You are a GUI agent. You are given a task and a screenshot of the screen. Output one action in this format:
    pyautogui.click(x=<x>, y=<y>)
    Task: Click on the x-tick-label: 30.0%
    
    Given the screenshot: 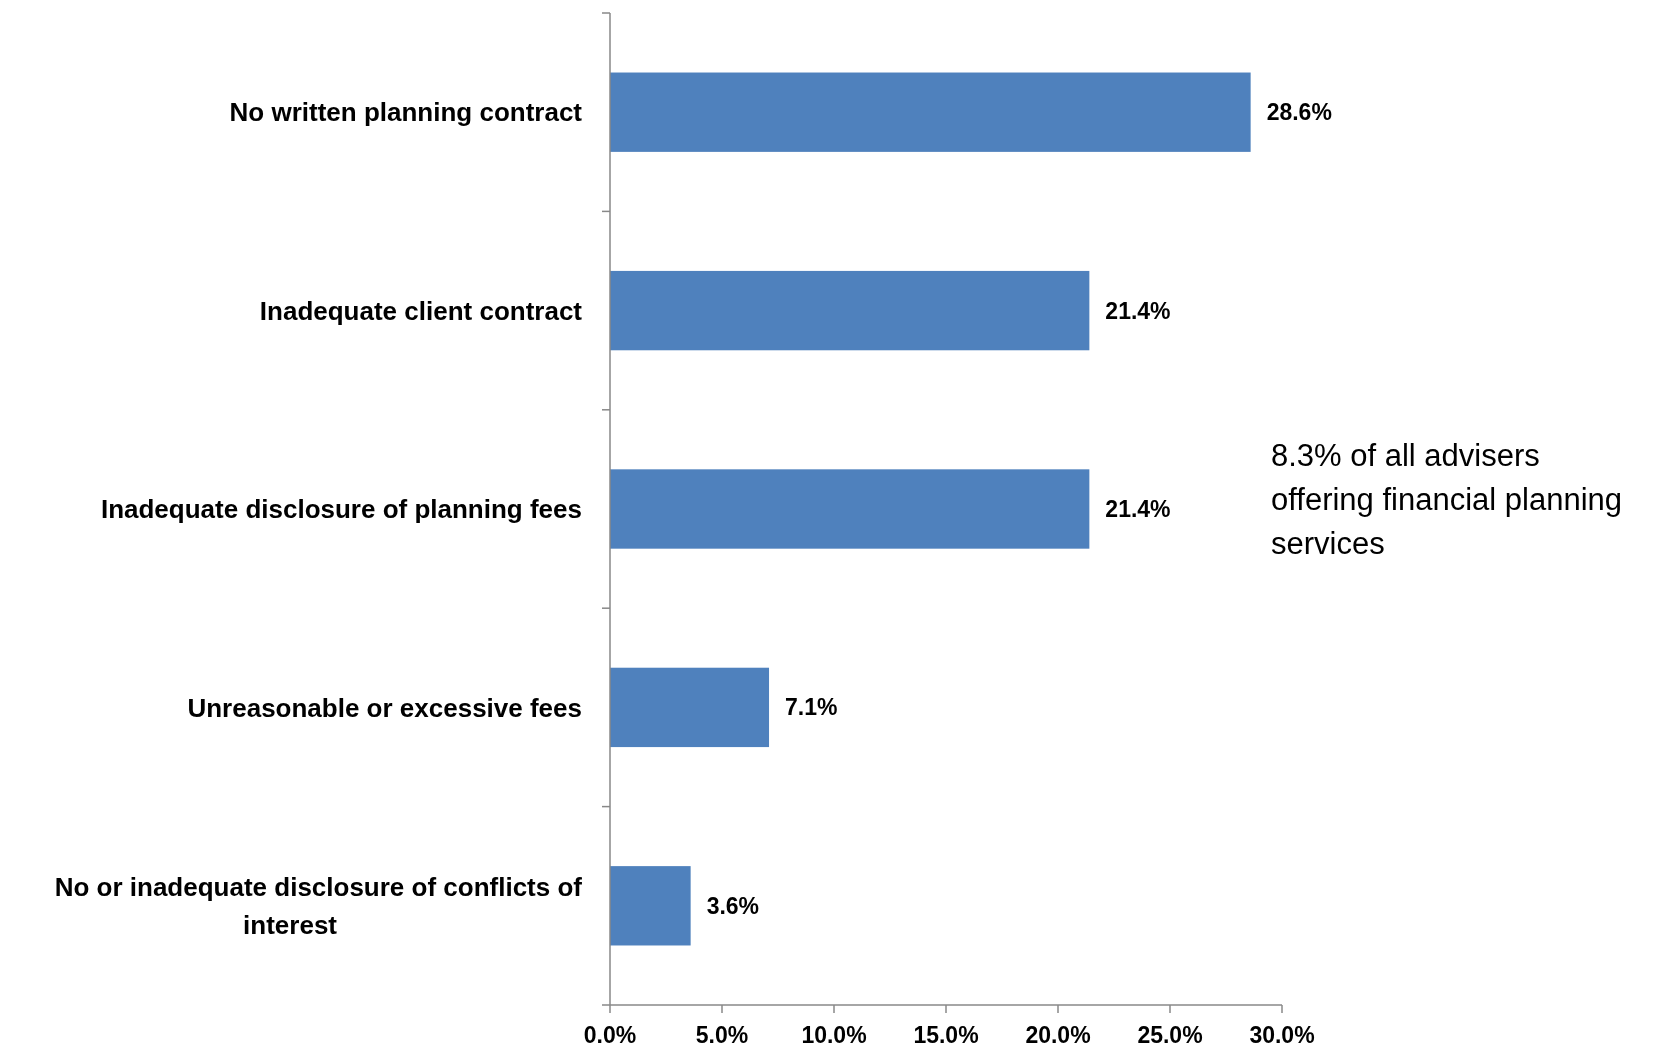 What is the action you would take?
    pyautogui.click(x=1282, y=1035)
    